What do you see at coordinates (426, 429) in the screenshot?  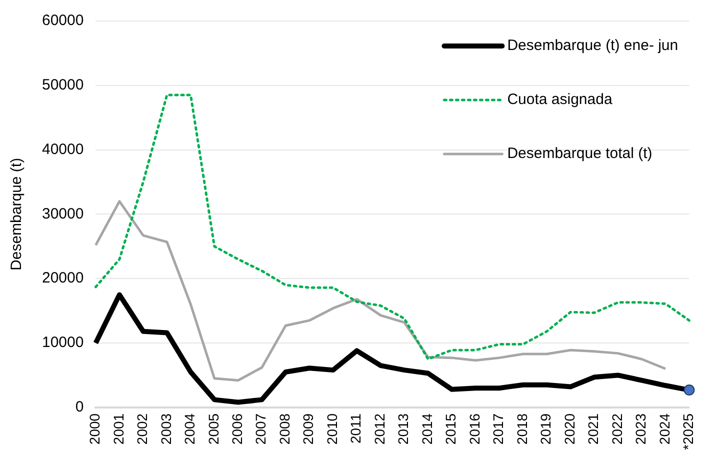 I see `x-tick-label: 2014` at bounding box center [426, 429].